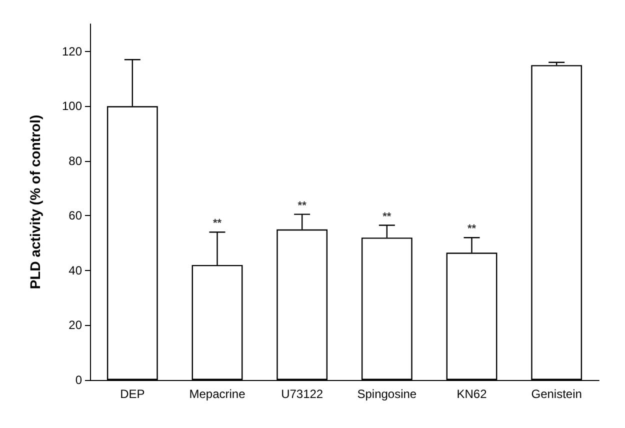 The height and width of the screenshot is (428, 625). Describe the element at coordinates (217, 394) in the screenshot. I see `x-tick-label: Mepacrine` at that location.